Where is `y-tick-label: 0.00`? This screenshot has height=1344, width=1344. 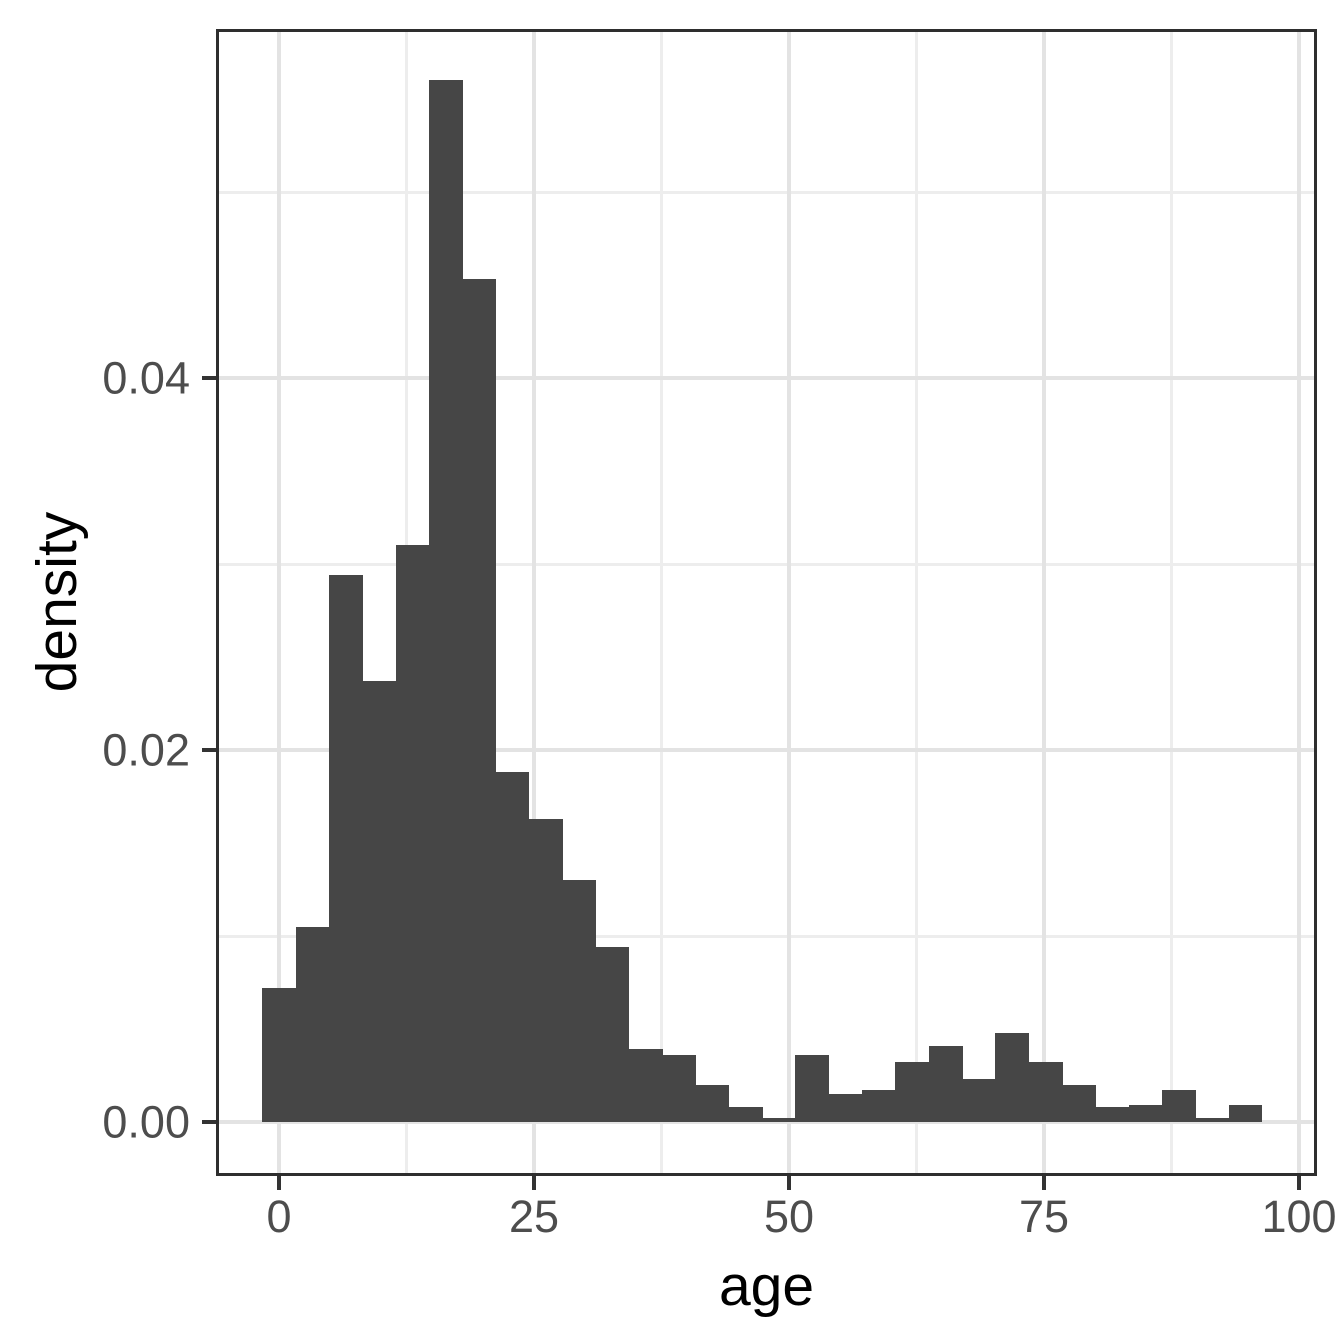
y-tick-label: 0.00 is located at coordinates (146, 1122).